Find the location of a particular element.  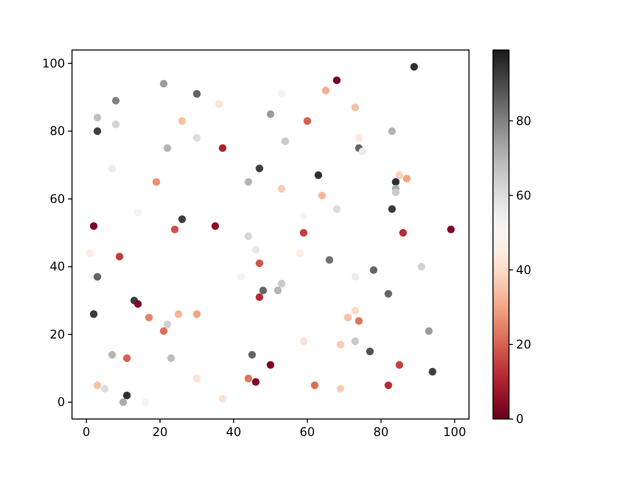

color-bar-label: 40 is located at coordinates (524, 269).